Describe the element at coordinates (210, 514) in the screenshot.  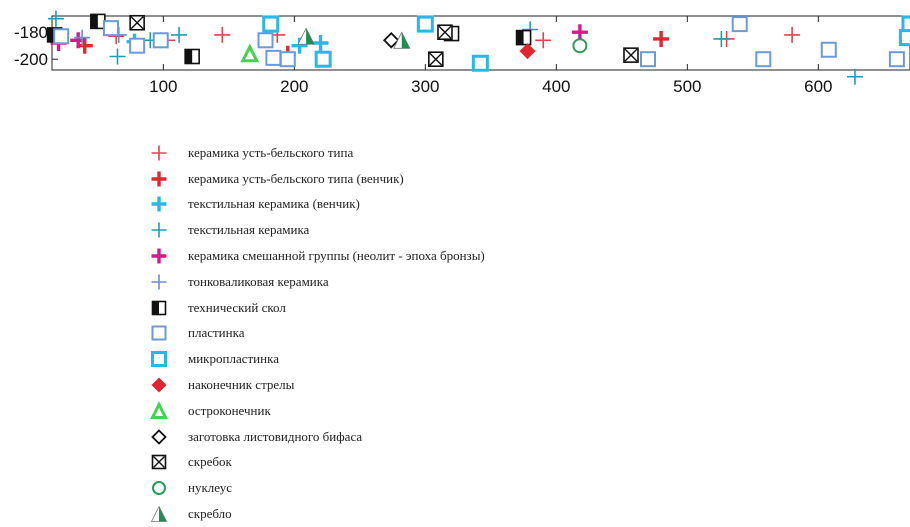
I see `legend-label: скребло` at that location.